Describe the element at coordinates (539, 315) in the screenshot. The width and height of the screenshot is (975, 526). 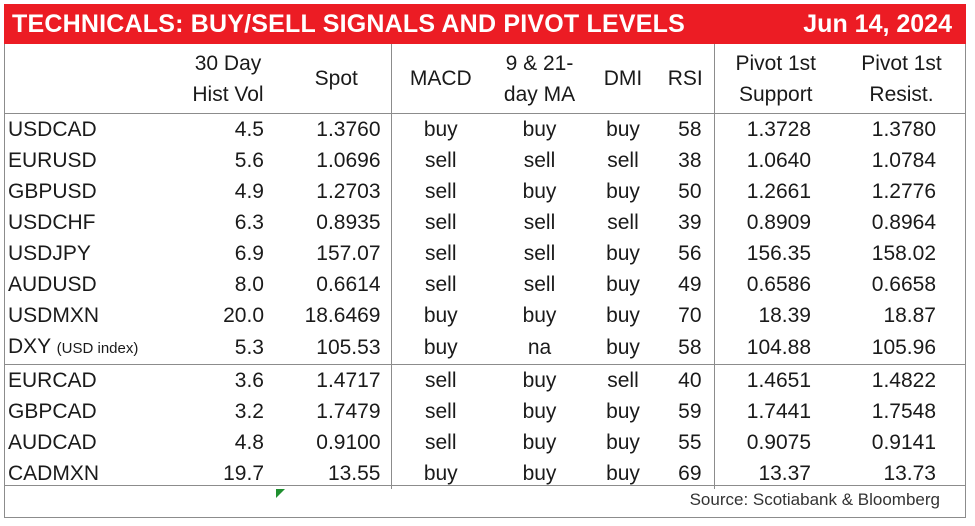
I see `cell-ma-value: buy` at that location.